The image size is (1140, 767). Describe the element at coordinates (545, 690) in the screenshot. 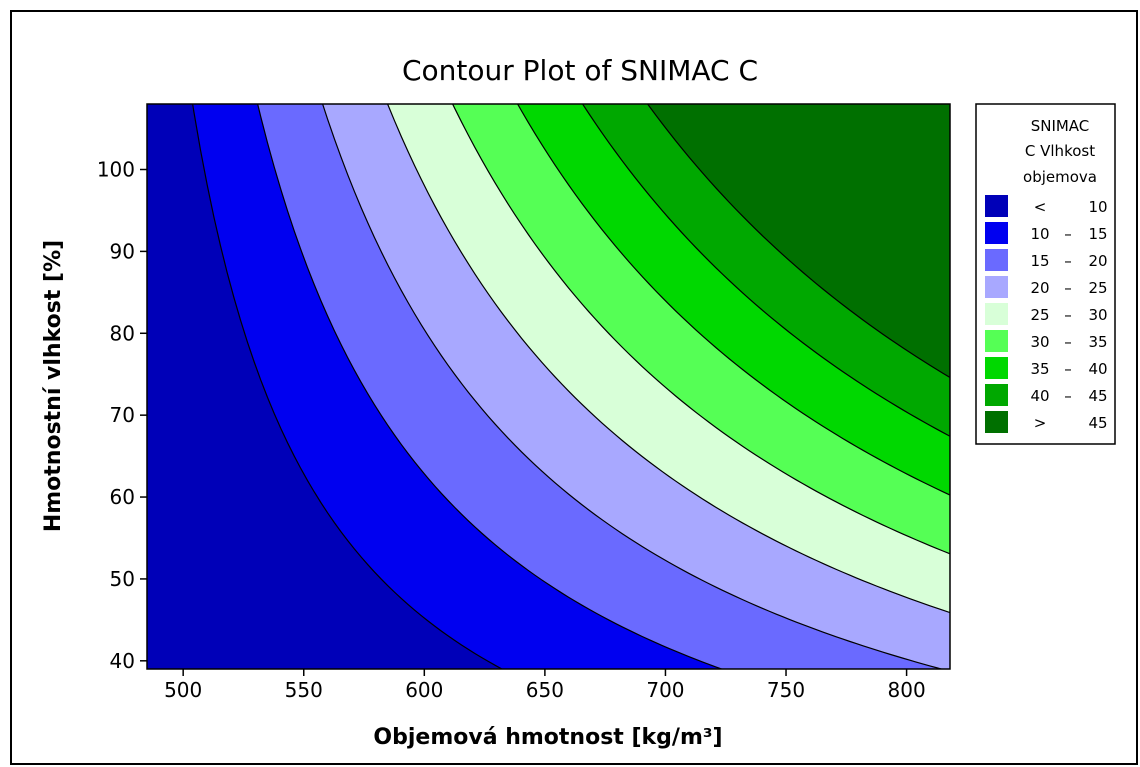

I see `x-tick-label: 650` at that location.